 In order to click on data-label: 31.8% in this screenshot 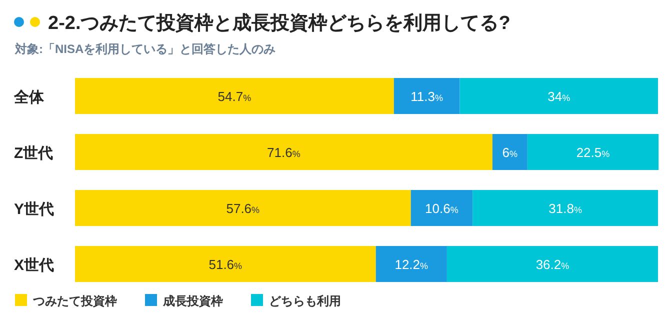, I will do `click(565, 208)`.